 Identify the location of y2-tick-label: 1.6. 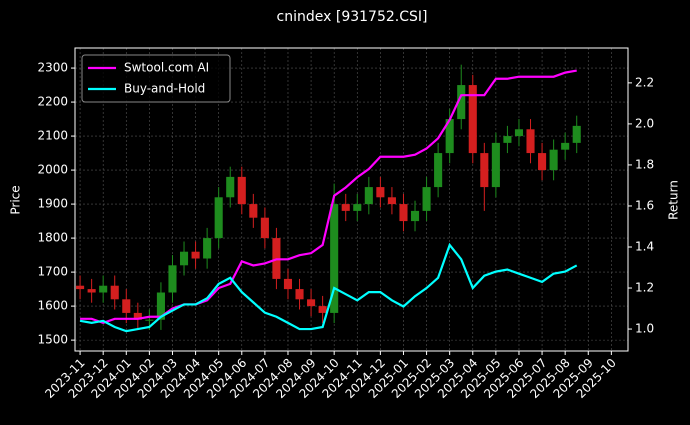
(644, 205).